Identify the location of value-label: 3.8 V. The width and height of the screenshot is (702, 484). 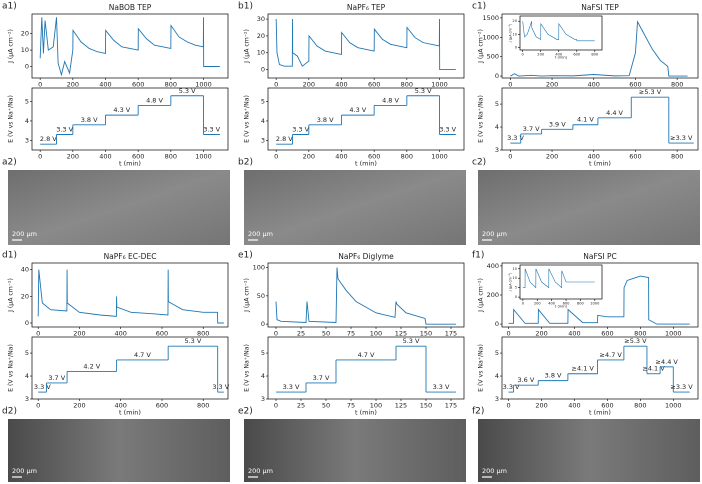
(325, 120).